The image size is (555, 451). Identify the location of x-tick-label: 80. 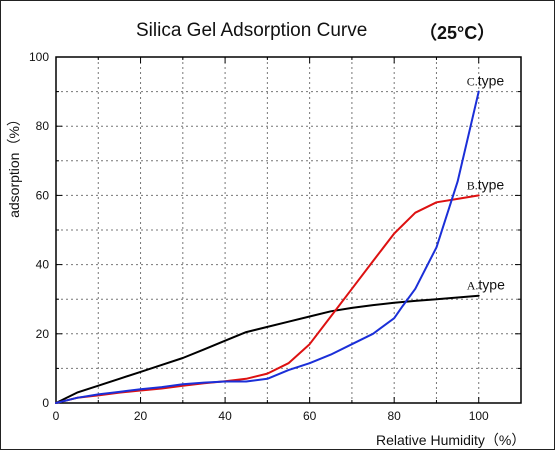
(395, 416).